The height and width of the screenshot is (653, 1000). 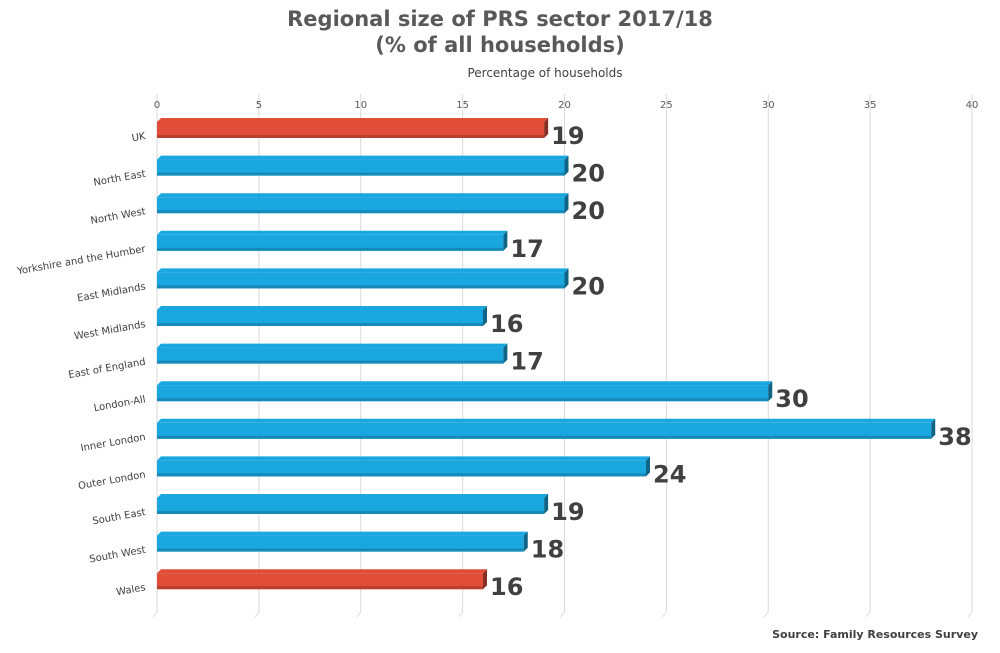 I want to click on x-axis-label: Percentage of households, so click(x=545, y=73).